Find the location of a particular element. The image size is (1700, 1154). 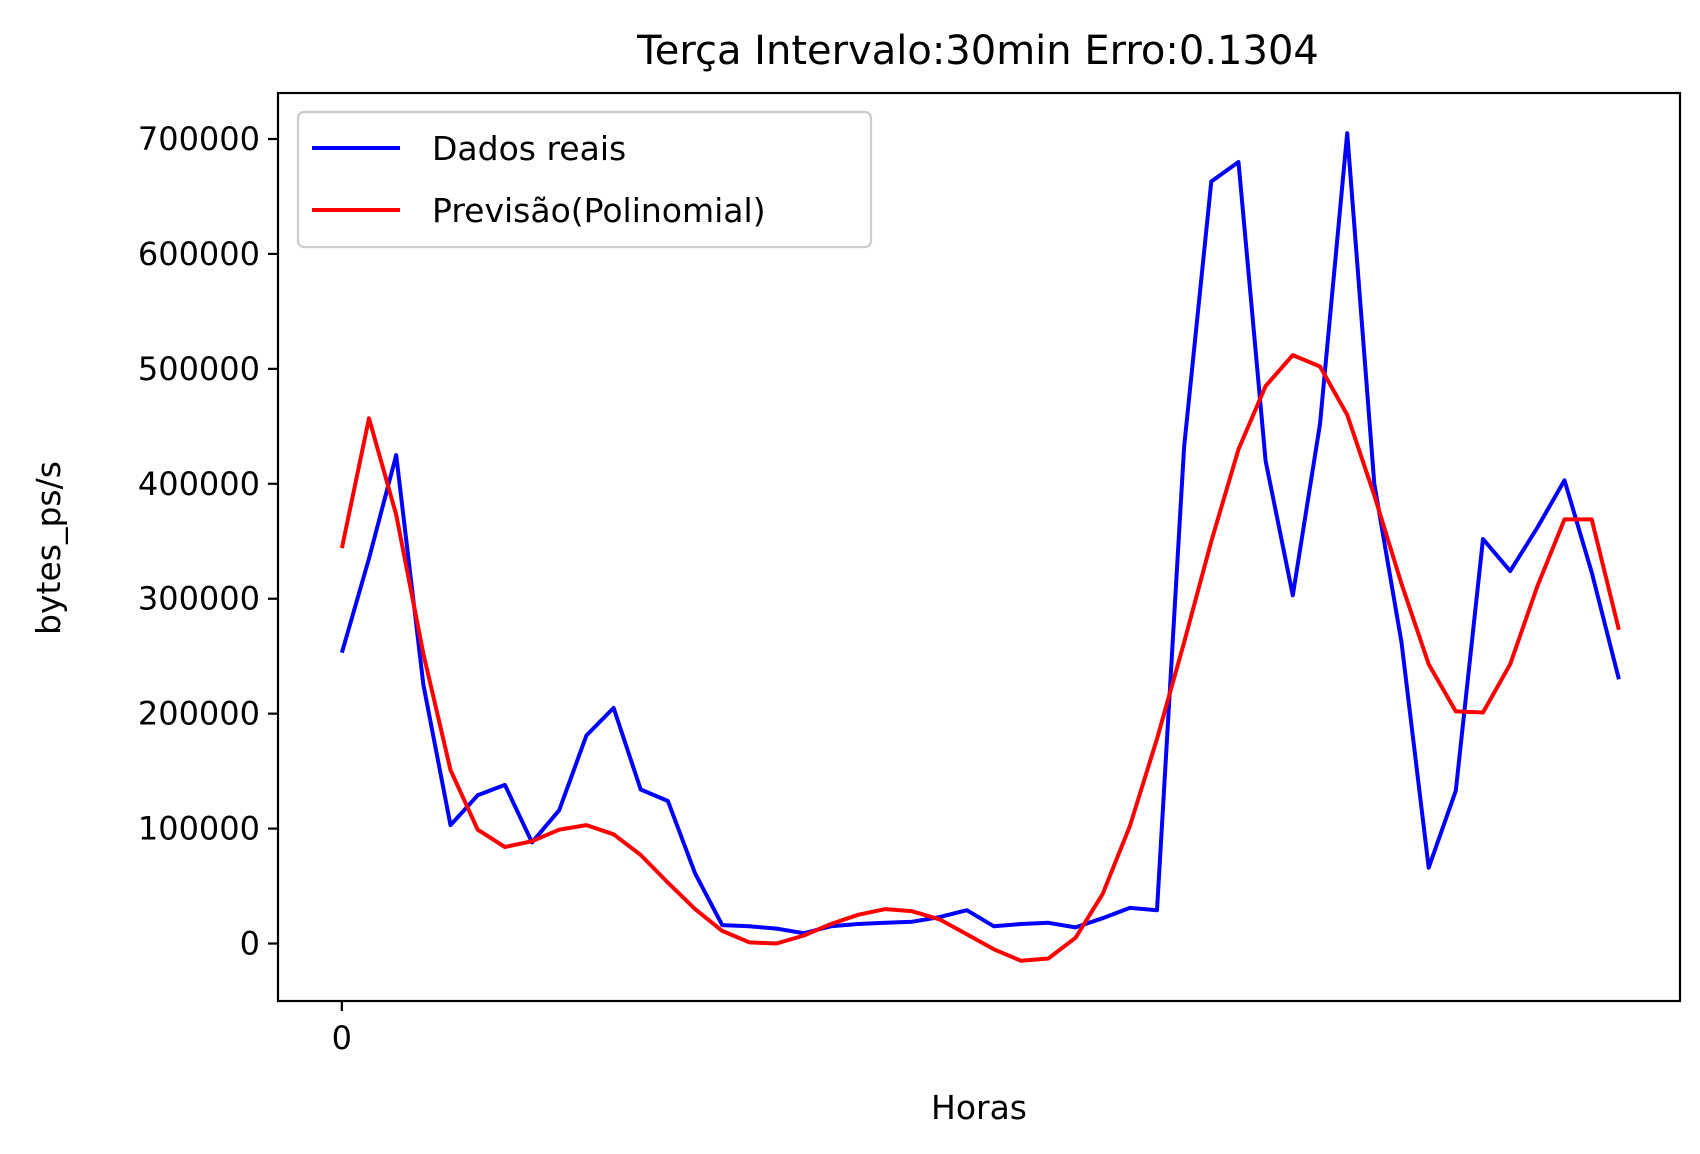

x-axis-label: Horas is located at coordinates (979, 1107).